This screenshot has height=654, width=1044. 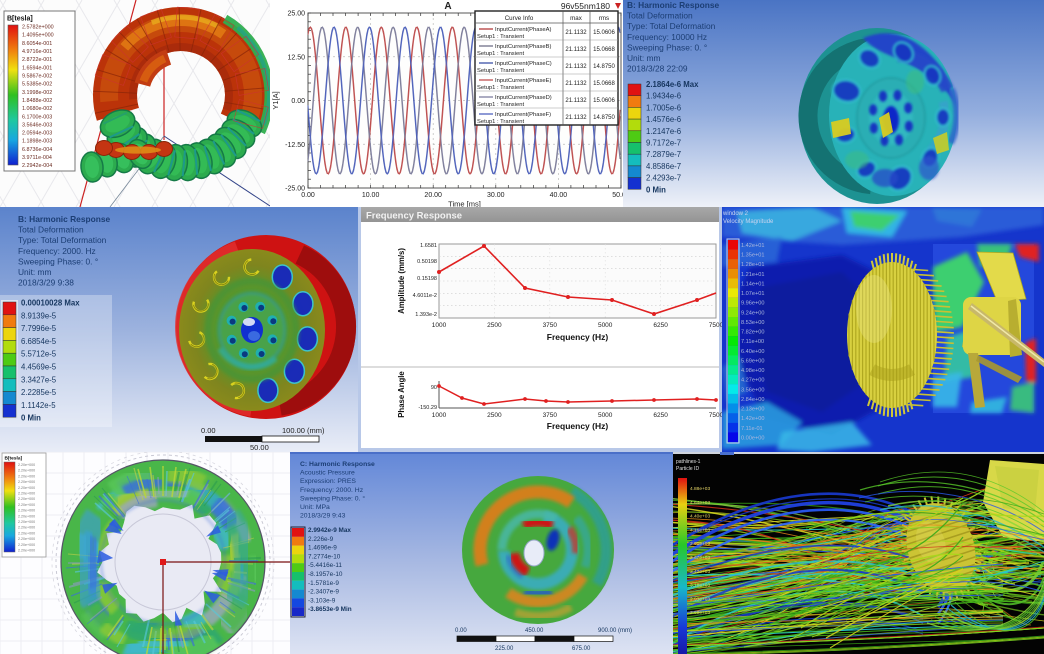 I want to click on svg-text: 4.9716e-001, so click(x=37, y=52).